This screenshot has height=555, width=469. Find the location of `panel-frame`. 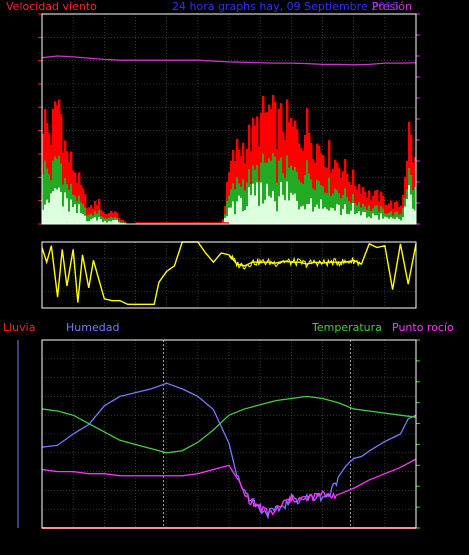

panel-frame is located at coordinates (229, 275).